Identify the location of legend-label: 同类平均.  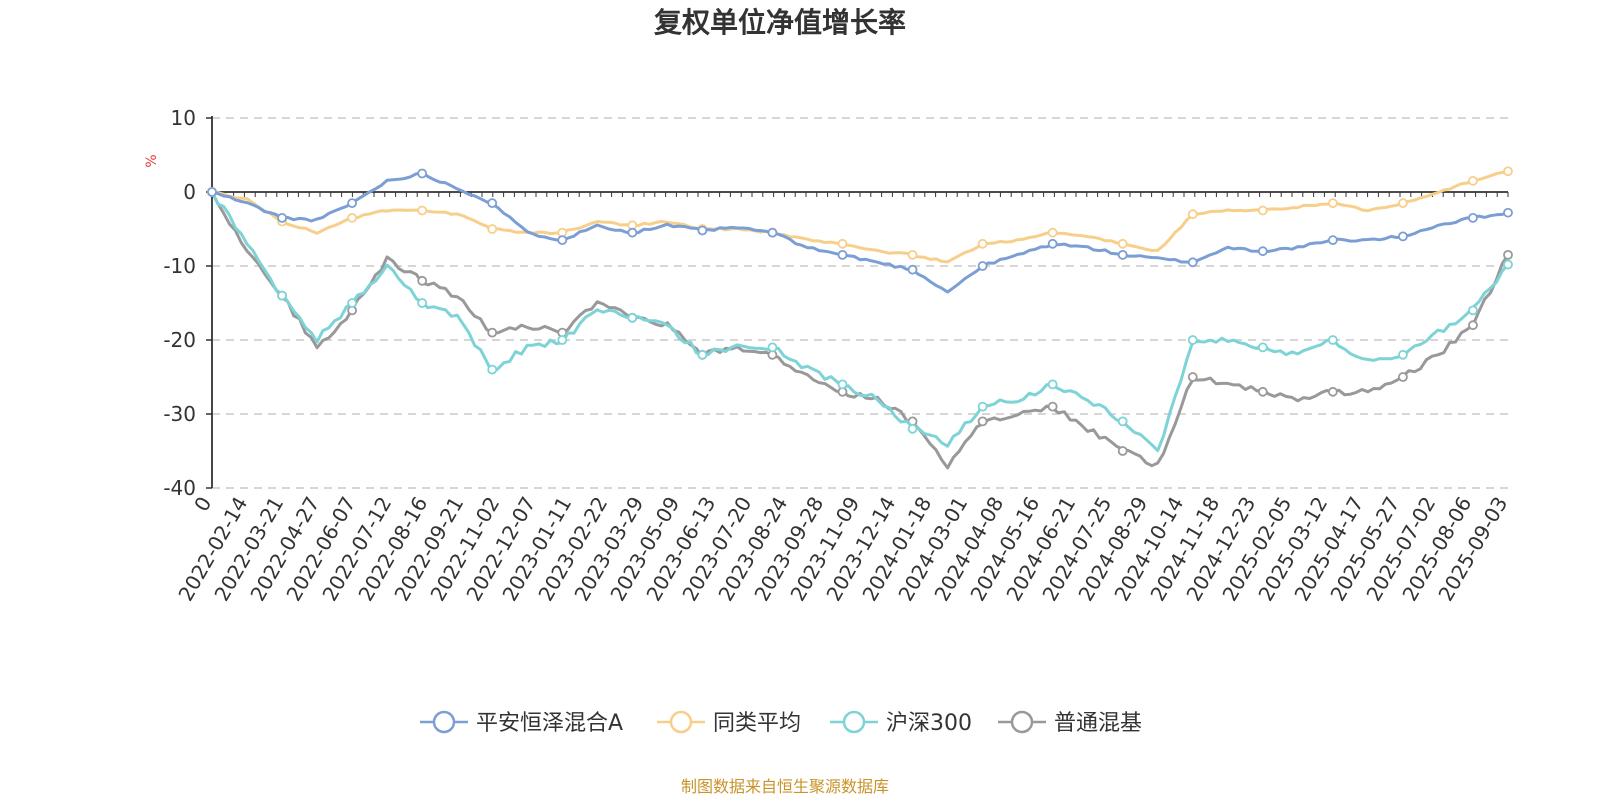
(757, 723).